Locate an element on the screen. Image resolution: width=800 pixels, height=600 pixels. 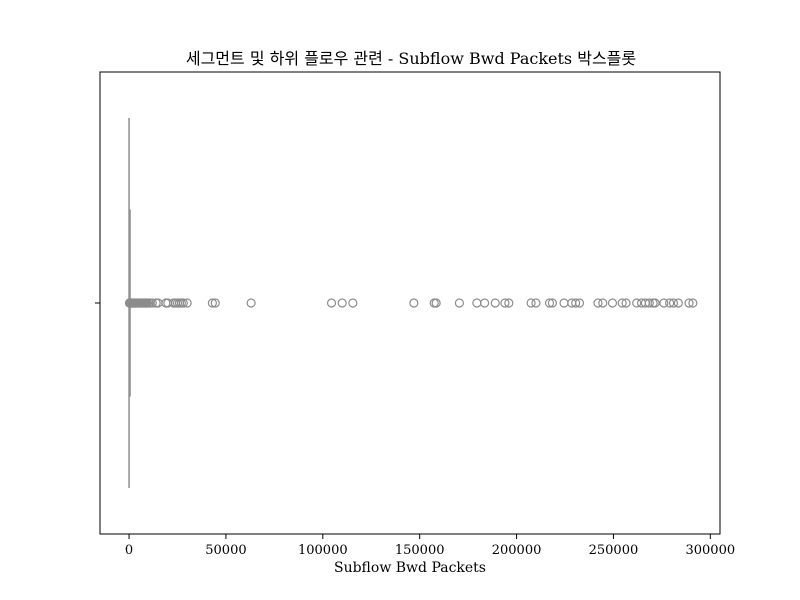
x-tick-label: 200000 is located at coordinates (517, 550).